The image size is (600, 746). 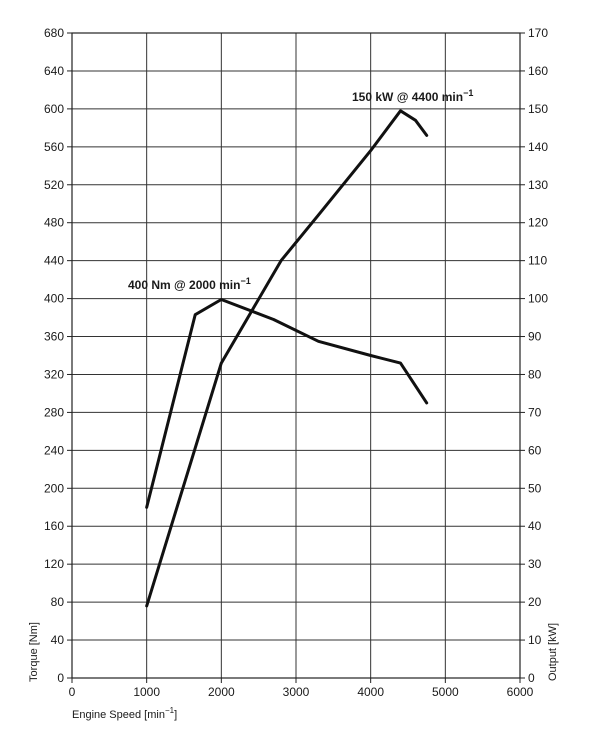 I want to click on right-tick-label: 40, so click(x=535, y=526).